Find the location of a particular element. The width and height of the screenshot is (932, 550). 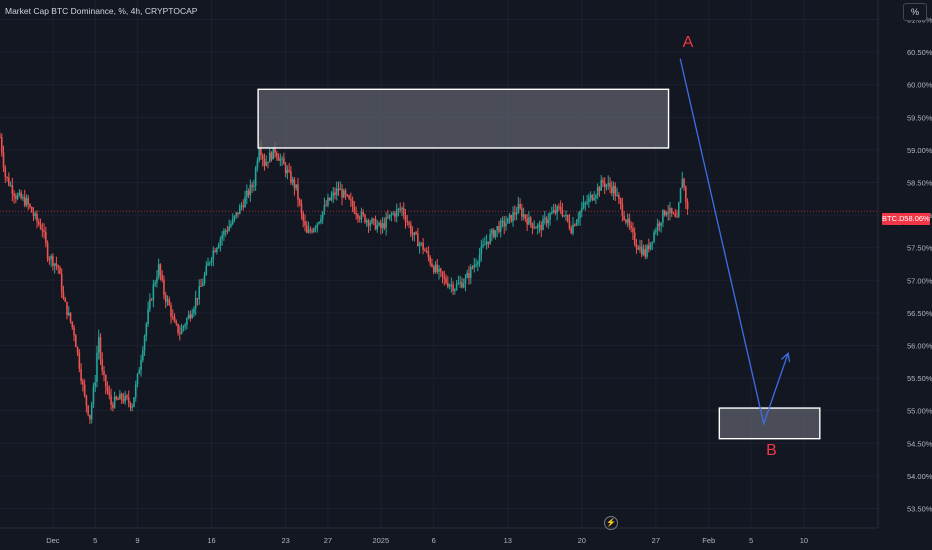

projection-arrow is located at coordinates (735, 242).